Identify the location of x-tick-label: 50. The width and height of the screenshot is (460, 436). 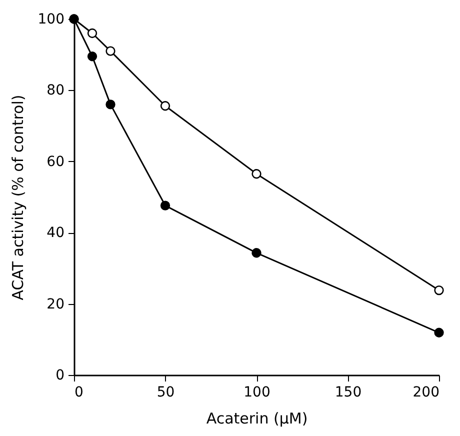
(165, 392).